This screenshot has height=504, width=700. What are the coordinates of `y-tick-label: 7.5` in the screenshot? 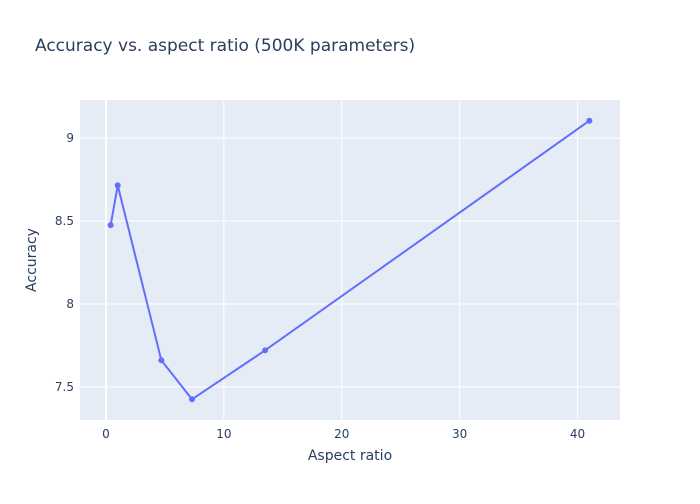 It's located at (64, 387).